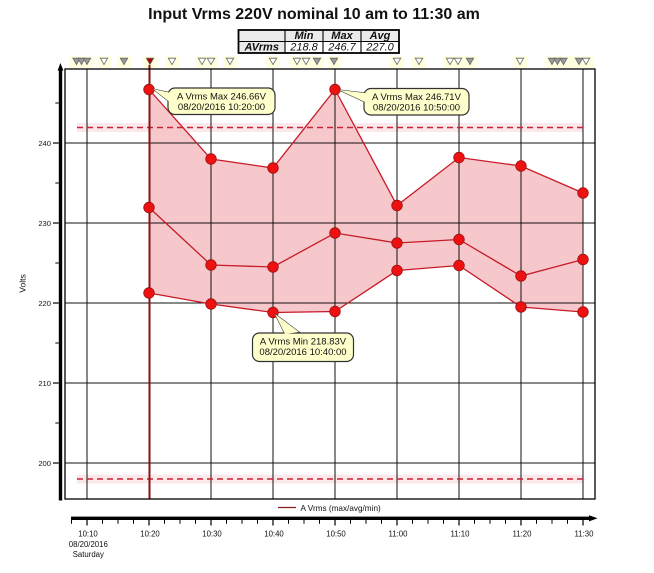 Image resolution: width=654 pixels, height=573 pixels. Describe the element at coordinates (336, 534) in the screenshot. I see `svg-text: 10:50` at that location.